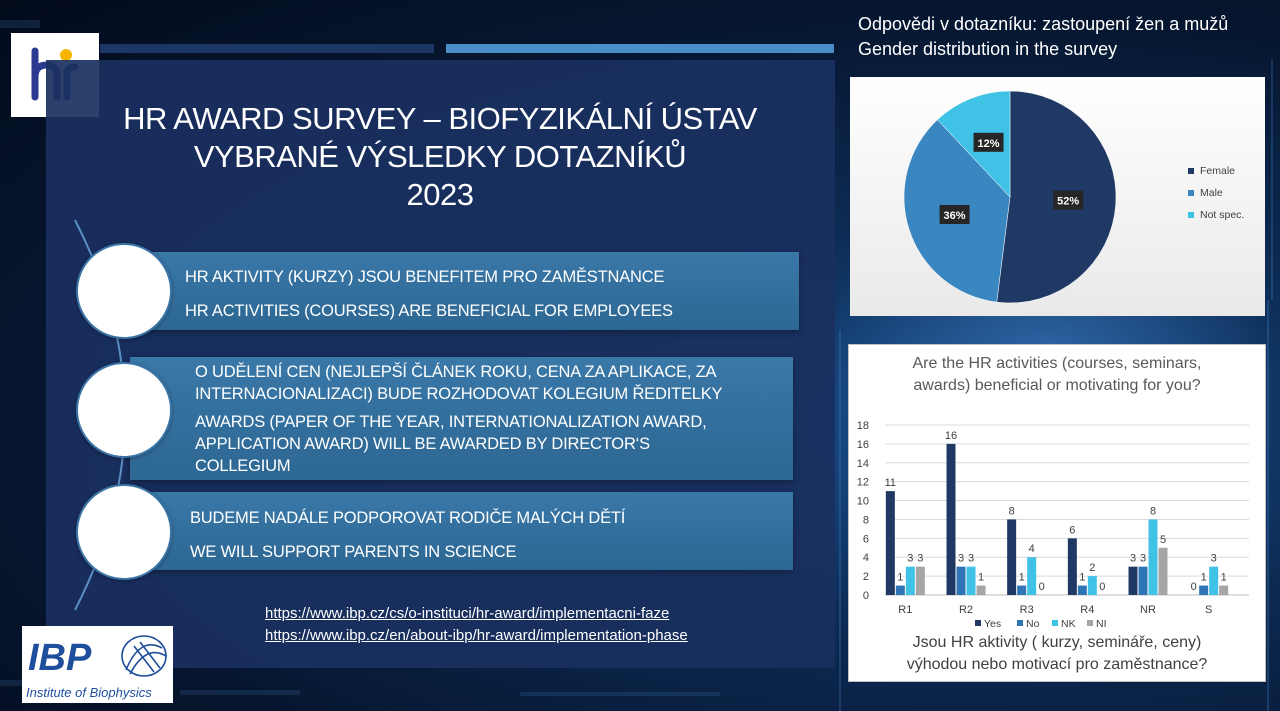 The image size is (1280, 711). What do you see at coordinates (866, 596) in the screenshot?
I see `bar-y-tick-label: 0` at bounding box center [866, 596].